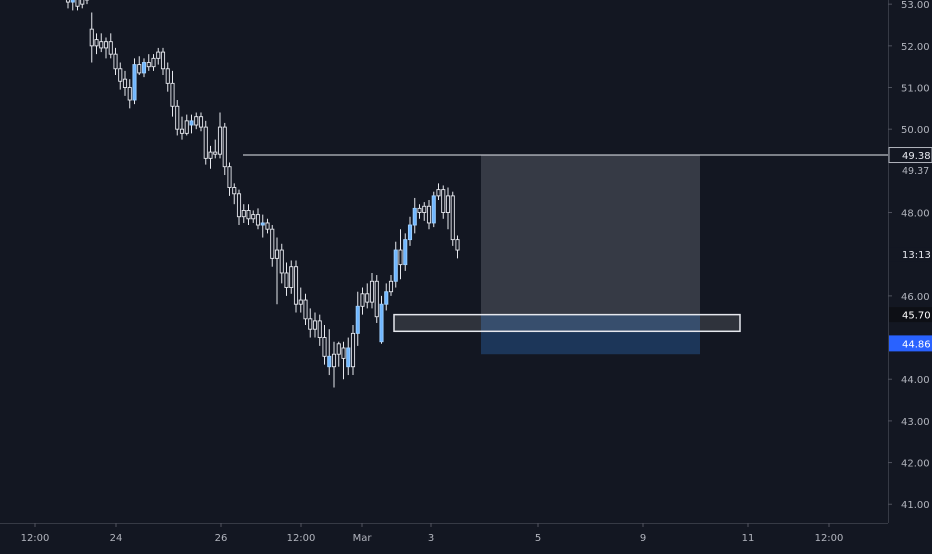 The width and height of the screenshot is (932, 554). I want to click on position-target-zone, so click(590, 235).